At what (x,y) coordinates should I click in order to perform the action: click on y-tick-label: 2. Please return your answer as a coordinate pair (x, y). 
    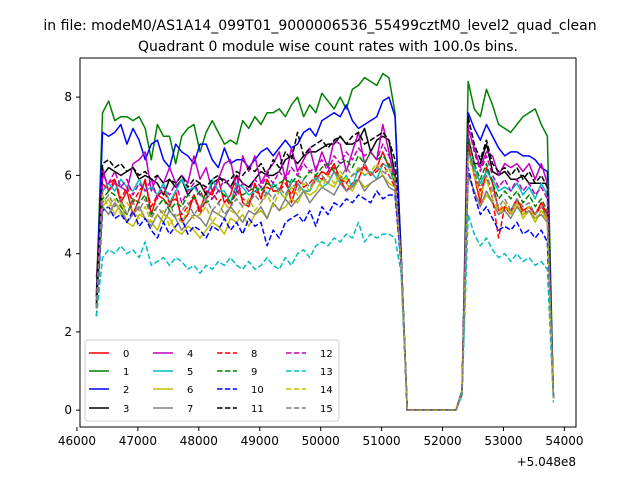
    Looking at the image, I should click on (68, 332).